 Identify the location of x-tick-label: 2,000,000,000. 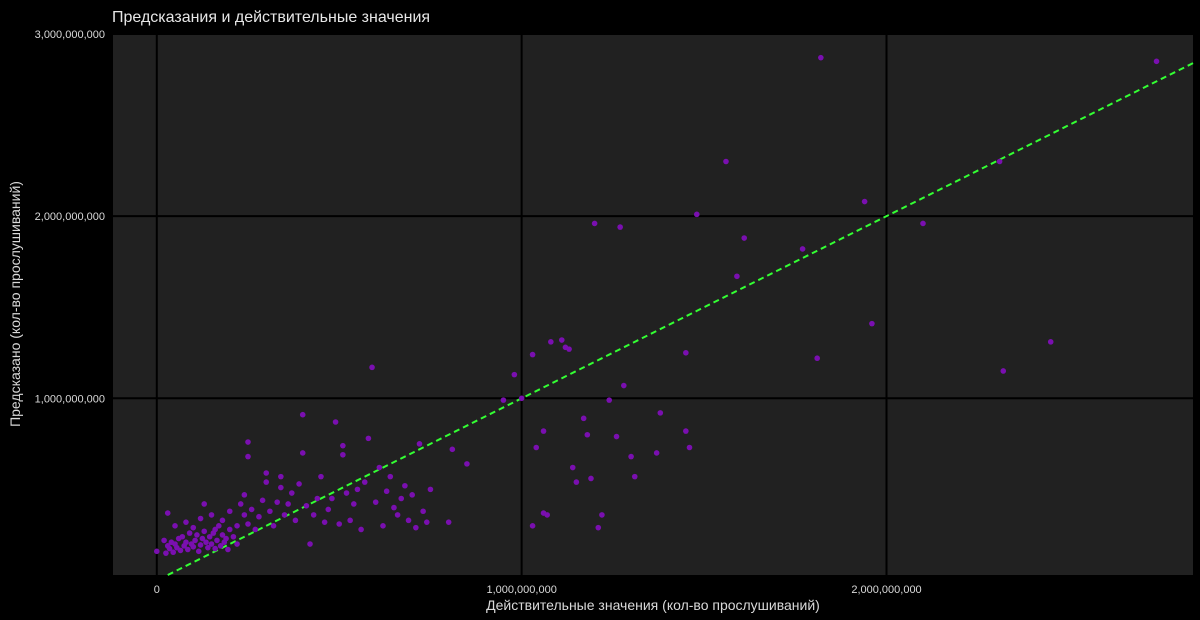
(886, 590).